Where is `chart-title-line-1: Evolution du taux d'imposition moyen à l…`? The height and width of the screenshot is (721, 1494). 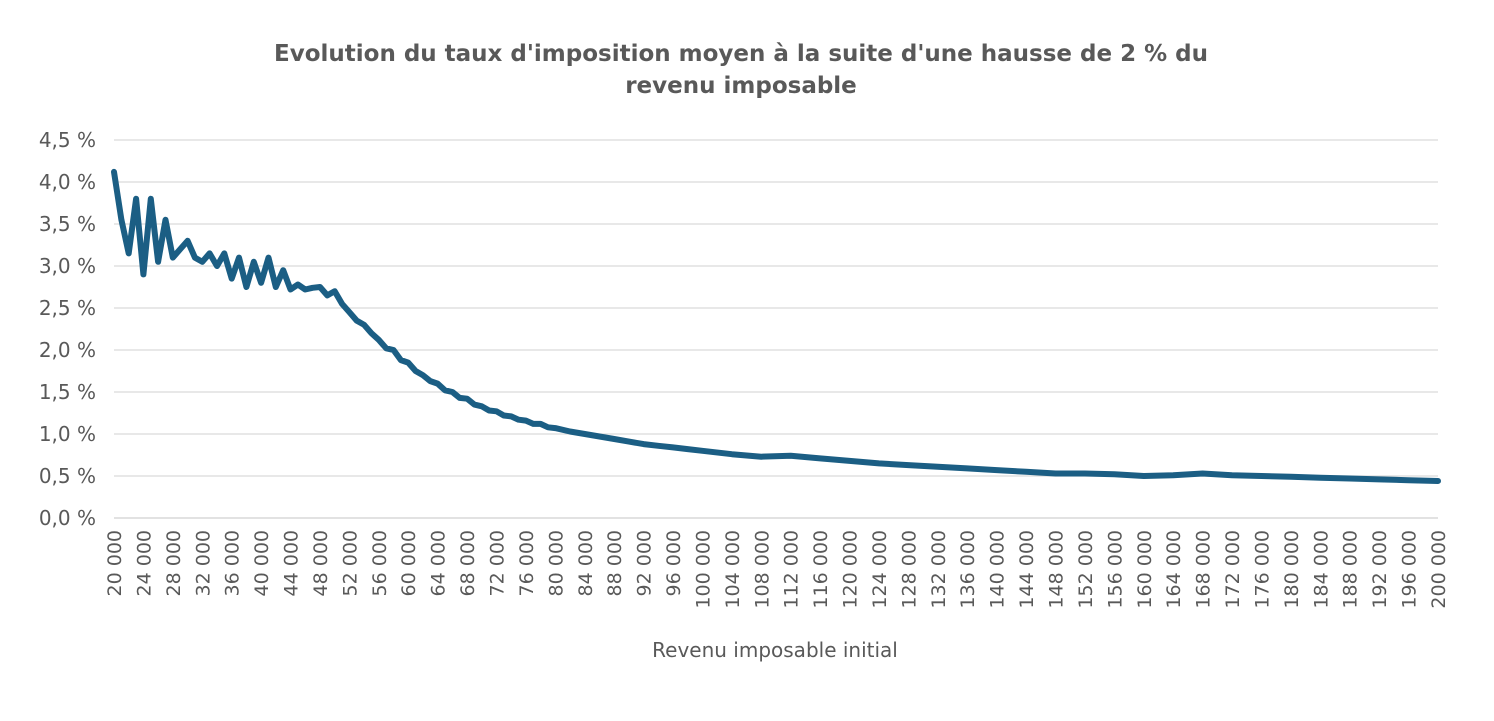
chart-title-line-1: Evolution du taux d'imposition moyen à l… is located at coordinates (741, 54).